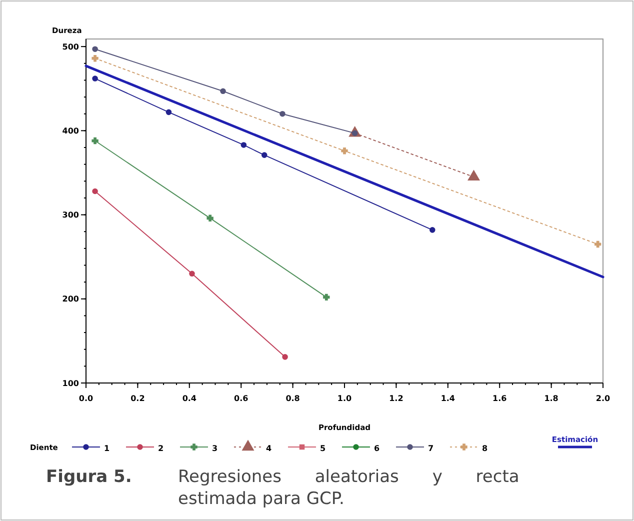  What do you see at coordinates (189, 398) in the screenshot?
I see `x-tick-label: 0.4` at bounding box center [189, 398].